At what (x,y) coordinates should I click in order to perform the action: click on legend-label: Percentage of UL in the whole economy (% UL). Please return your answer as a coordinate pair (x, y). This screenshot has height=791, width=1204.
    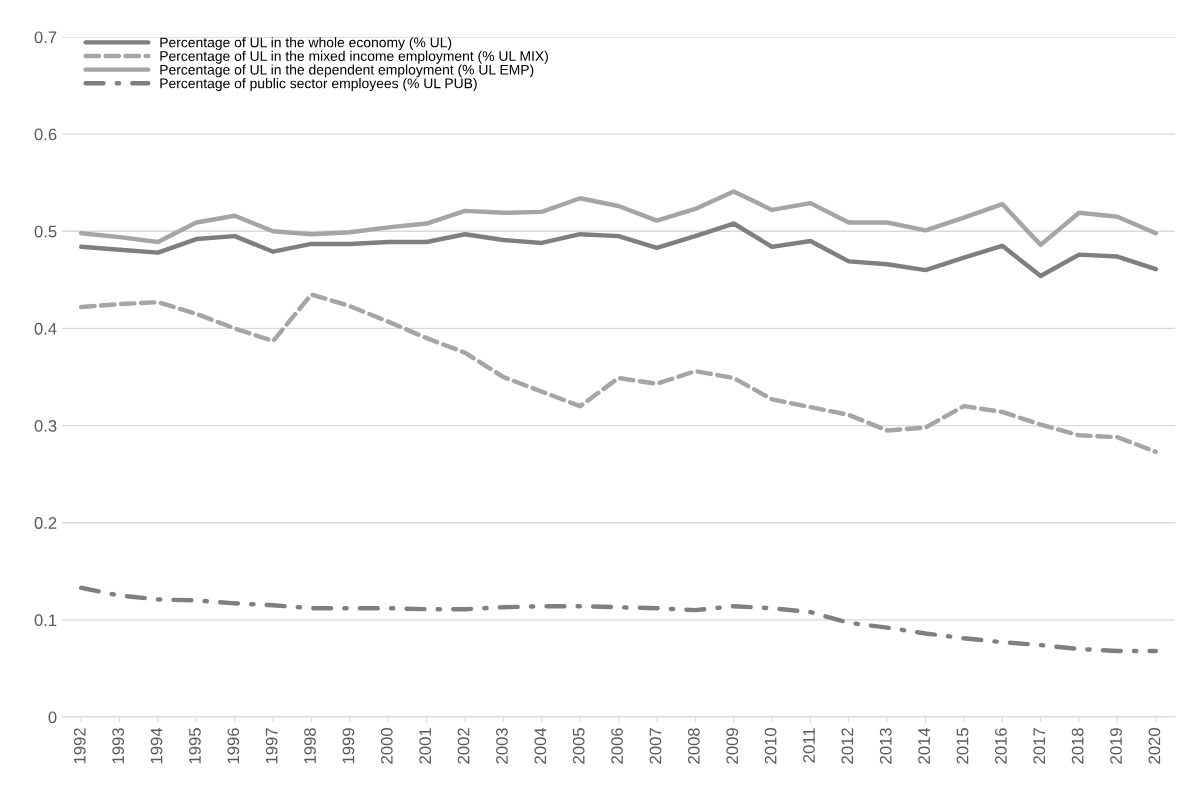
    Looking at the image, I should click on (306, 44).